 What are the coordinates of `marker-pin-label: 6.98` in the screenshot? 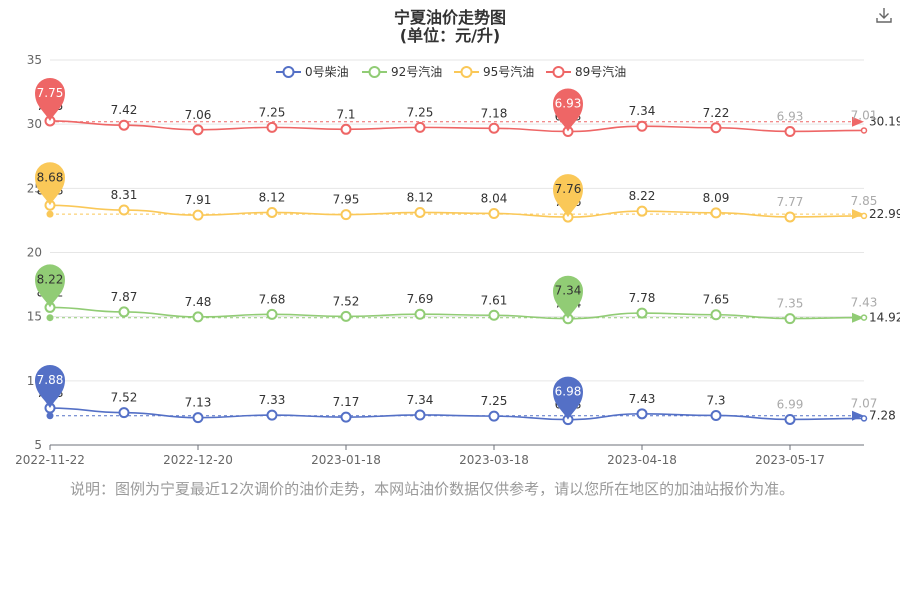 It's located at (568, 392).